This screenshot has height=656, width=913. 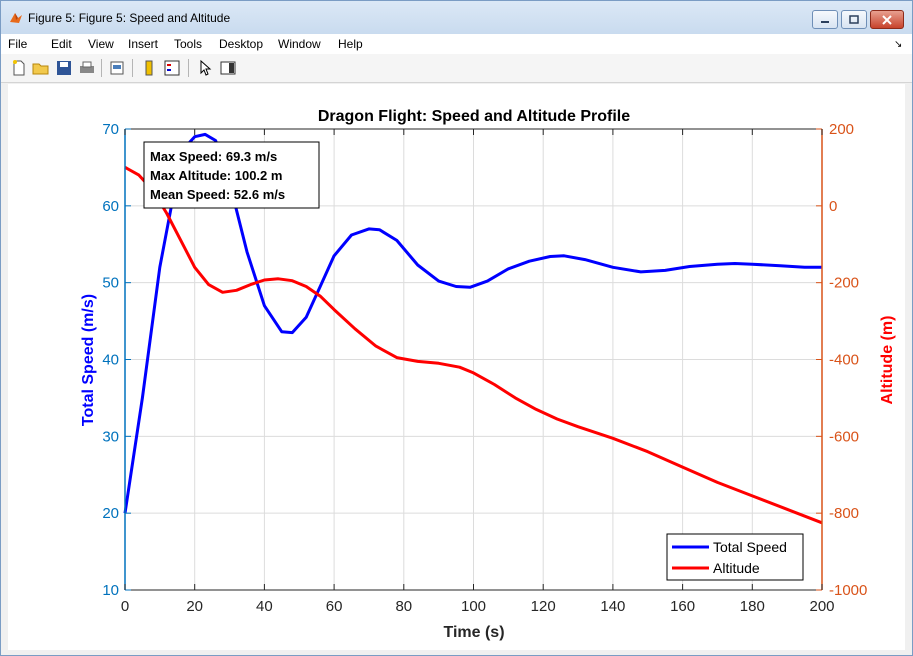 What do you see at coordinates (149, 68) in the screenshot?
I see `colorbar-icon` at bounding box center [149, 68].